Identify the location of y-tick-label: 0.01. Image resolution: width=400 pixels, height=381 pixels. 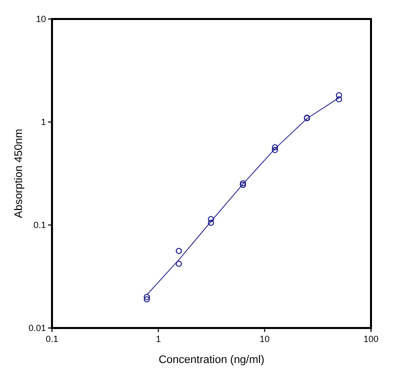
(37, 328).